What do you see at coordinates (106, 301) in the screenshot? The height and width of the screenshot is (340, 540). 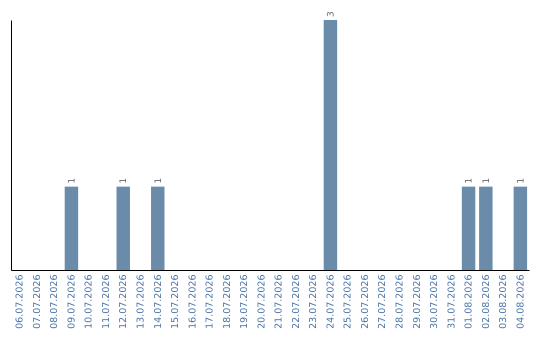 I see `x-tick-label: 11.07.2026` at bounding box center [106, 301].